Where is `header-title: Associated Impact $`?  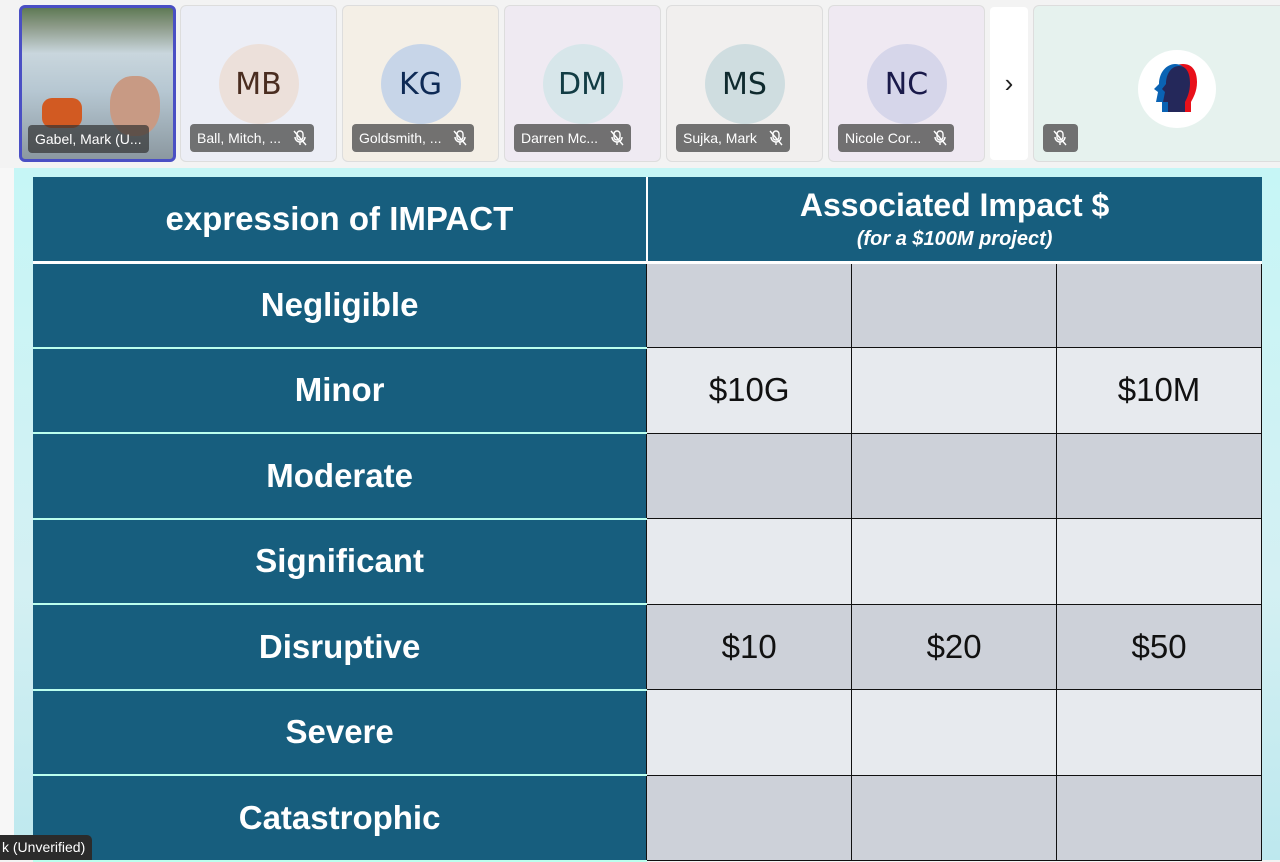
header-title: Associated Impact $ is located at coordinates (954, 204).